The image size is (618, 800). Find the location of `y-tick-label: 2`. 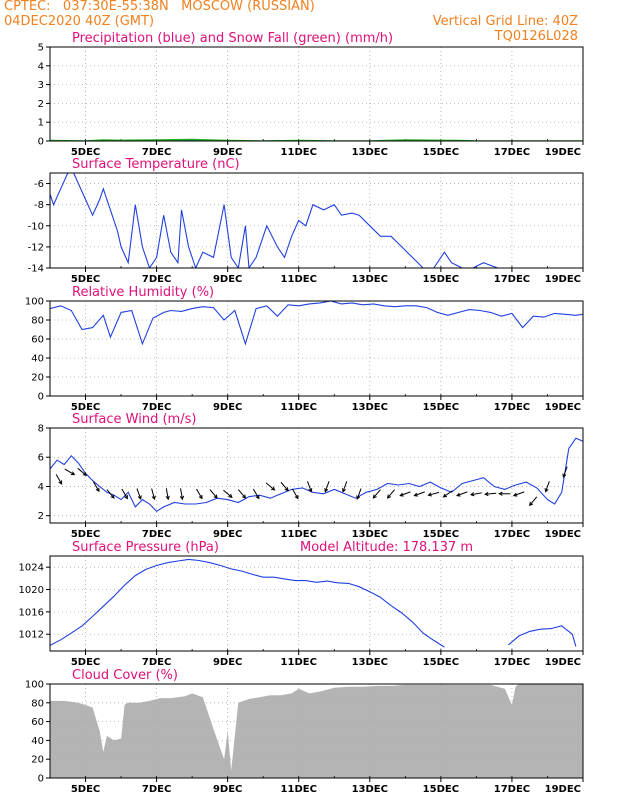

y-tick-label: 2 is located at coordinates (41, 516).